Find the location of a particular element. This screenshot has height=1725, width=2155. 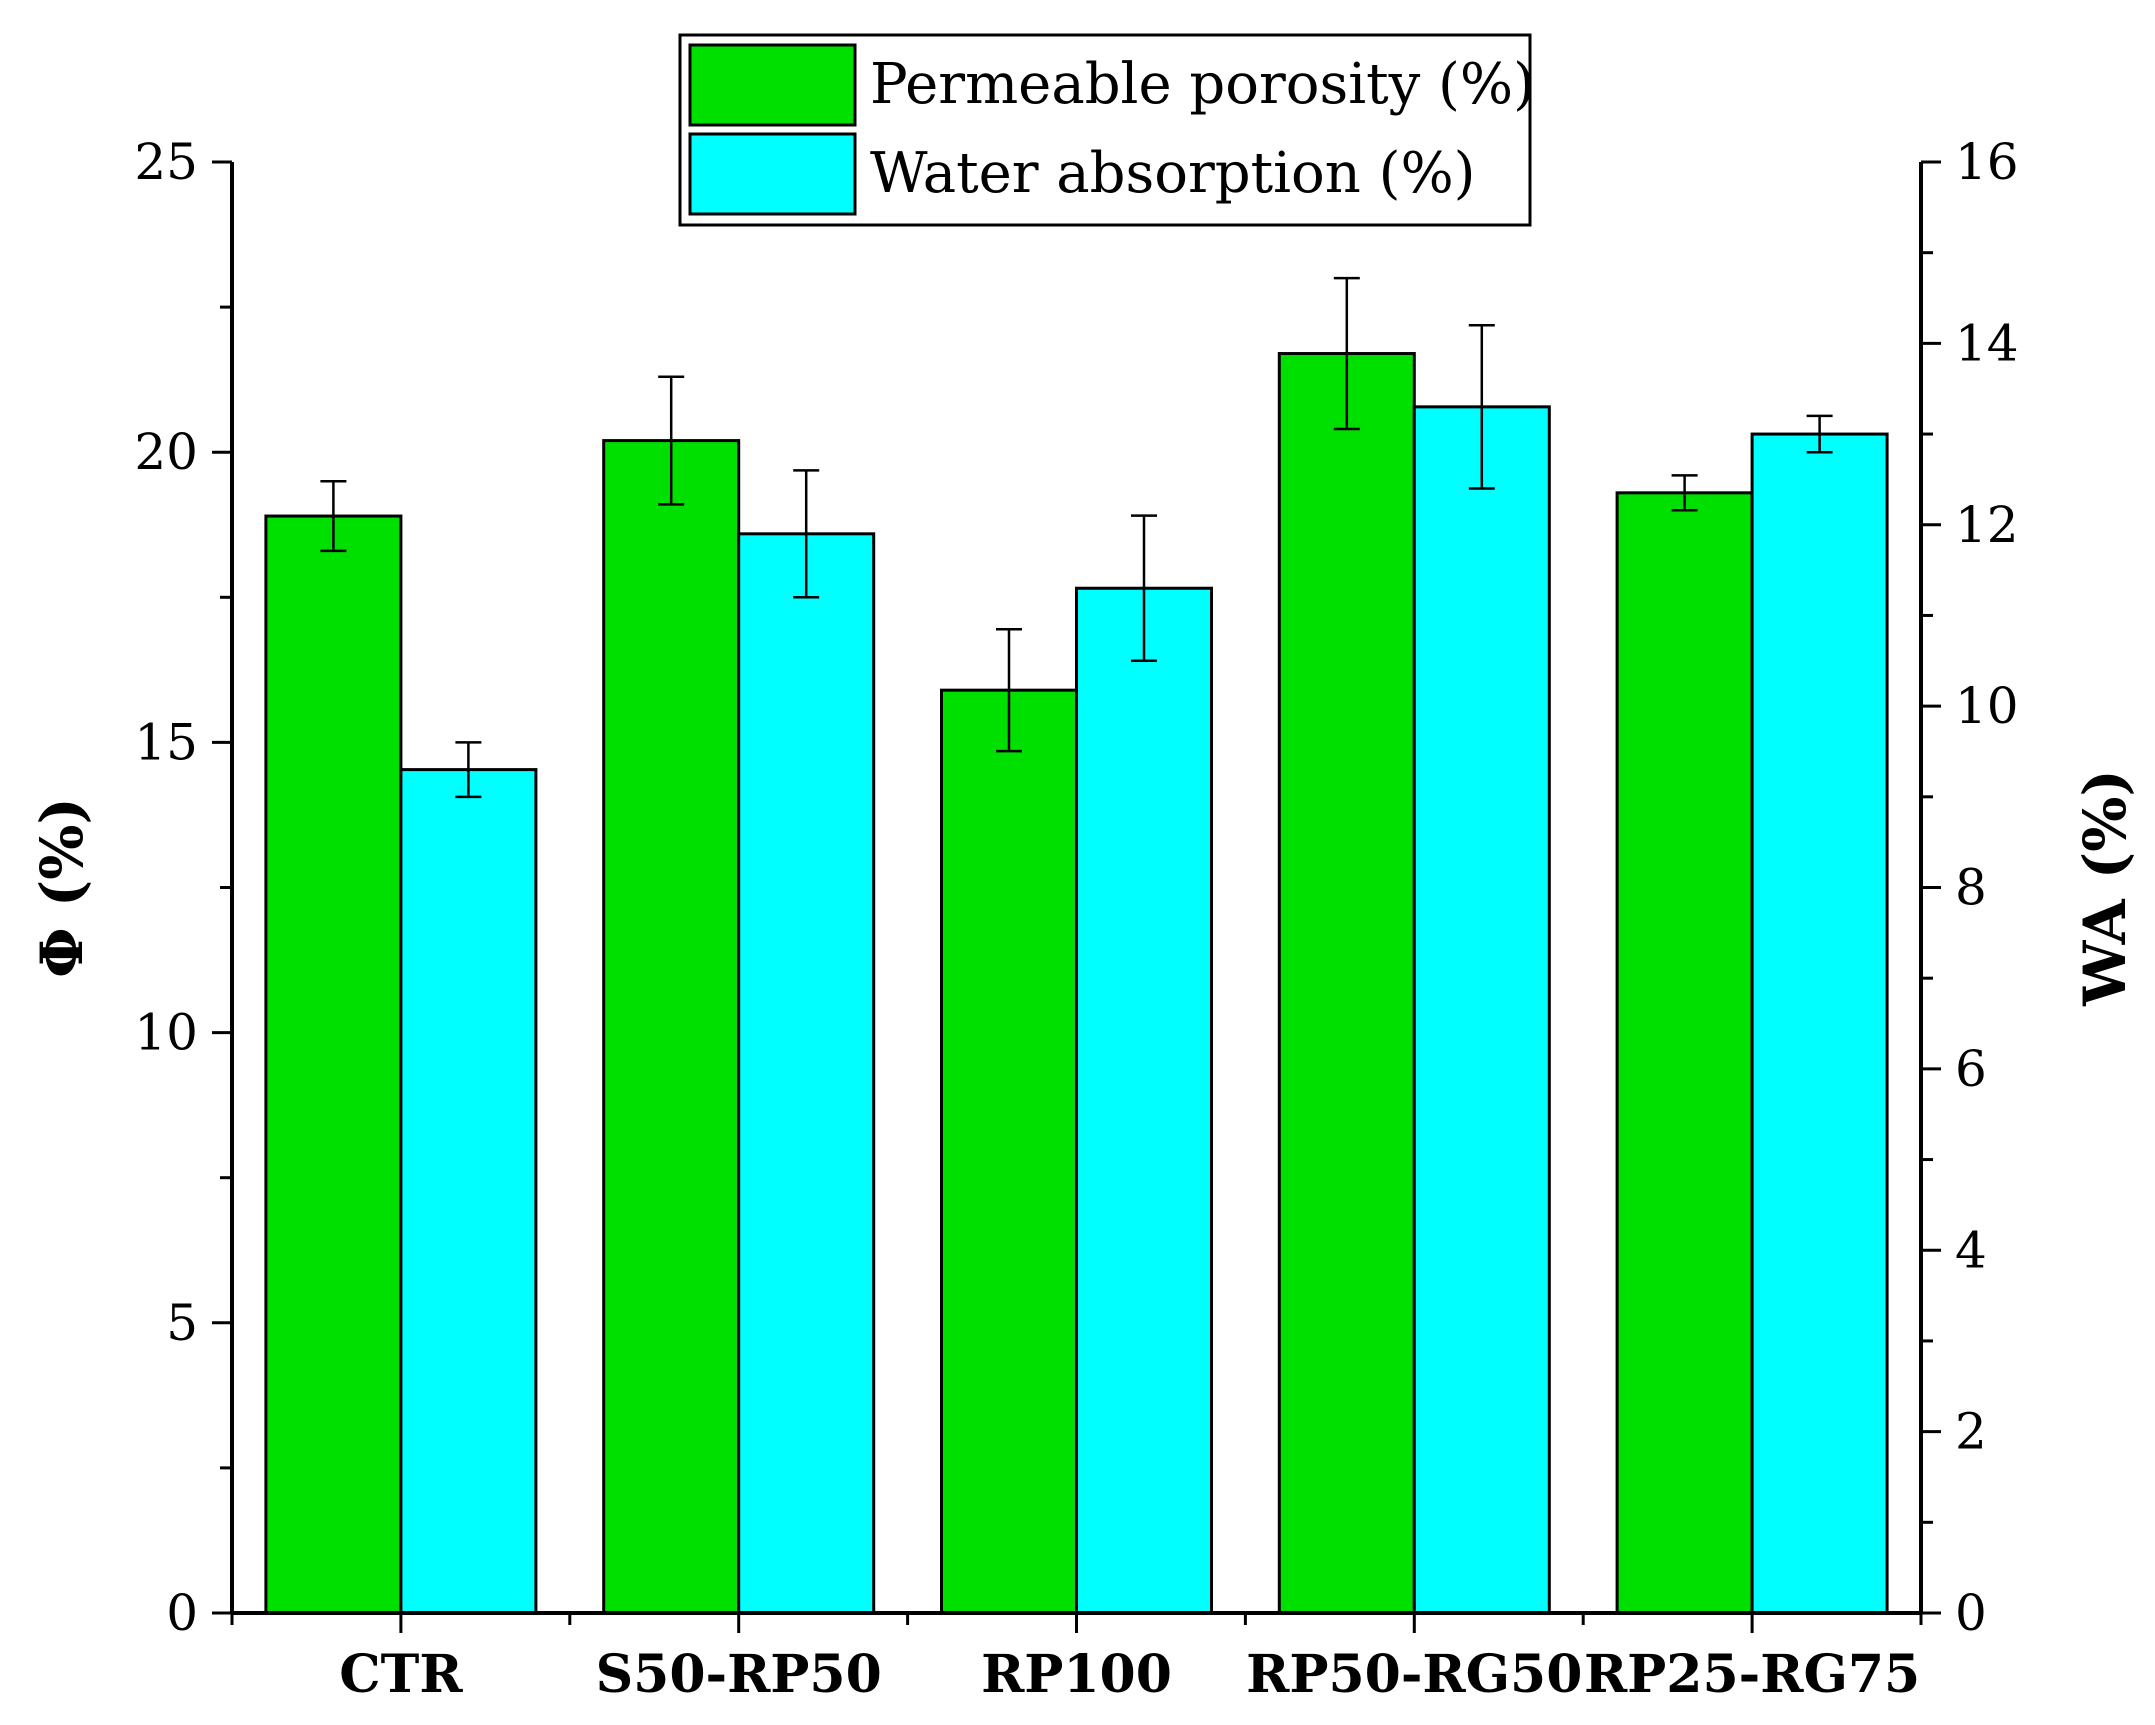

category-label-ctr: CTR is located at coordinates (401, 1674).